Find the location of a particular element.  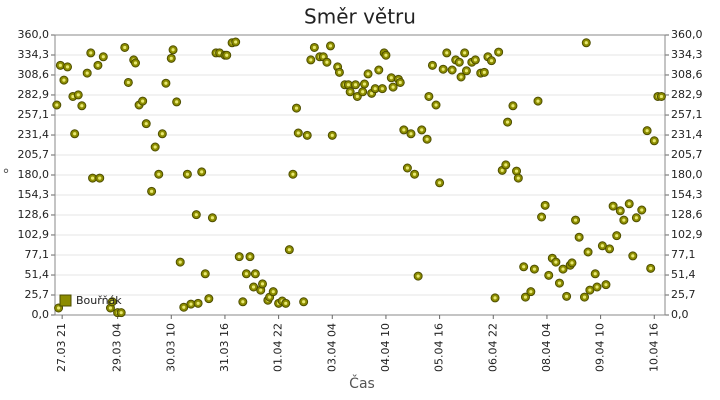

chart-title: Směr větru is located at coordinates (360, 17).